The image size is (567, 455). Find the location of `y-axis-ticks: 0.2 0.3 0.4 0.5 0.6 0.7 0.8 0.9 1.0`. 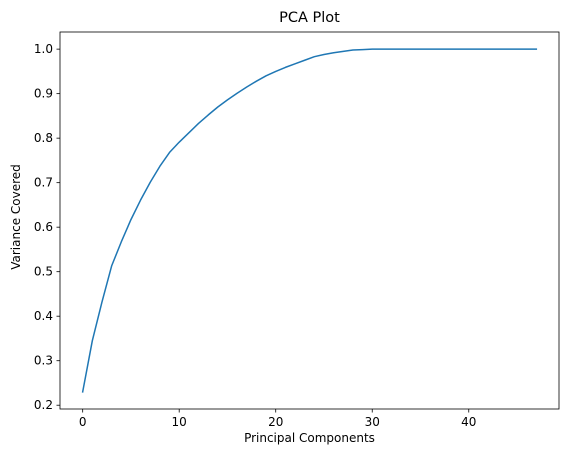

y-axis-ticks: 0.2 0.3 0.4 0.5 0.6 0.7 0.8 0.9 1.0 is located at coordinates (47, 227).